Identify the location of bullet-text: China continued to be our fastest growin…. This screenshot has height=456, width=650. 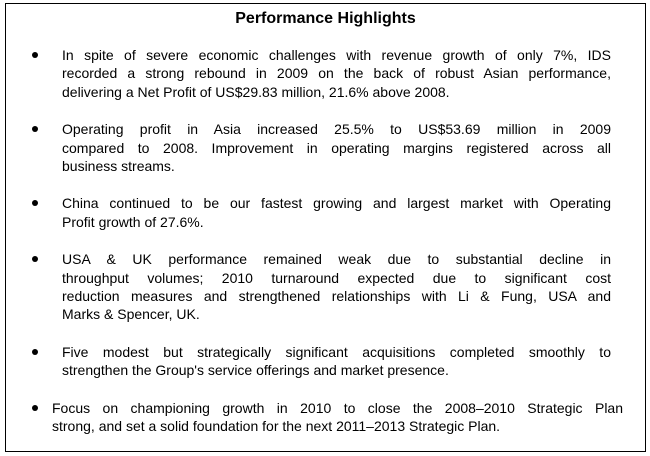
(336, 212).